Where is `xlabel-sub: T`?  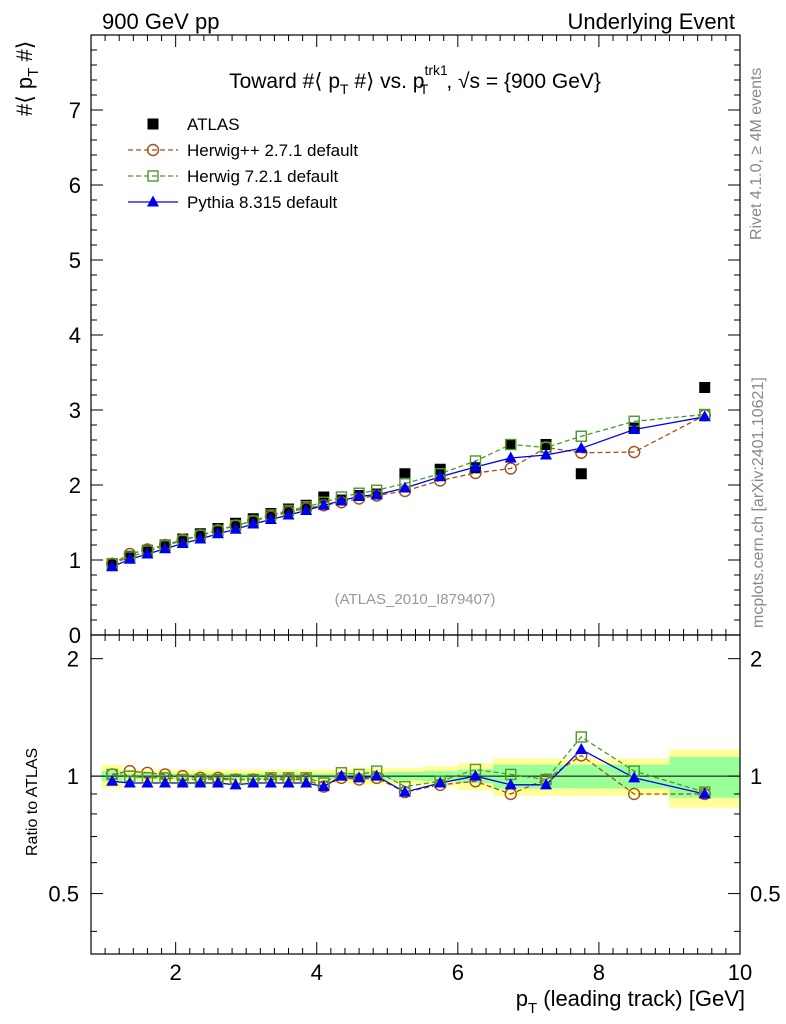
xlabel-sub: T is located at coordinates (532, 1008).